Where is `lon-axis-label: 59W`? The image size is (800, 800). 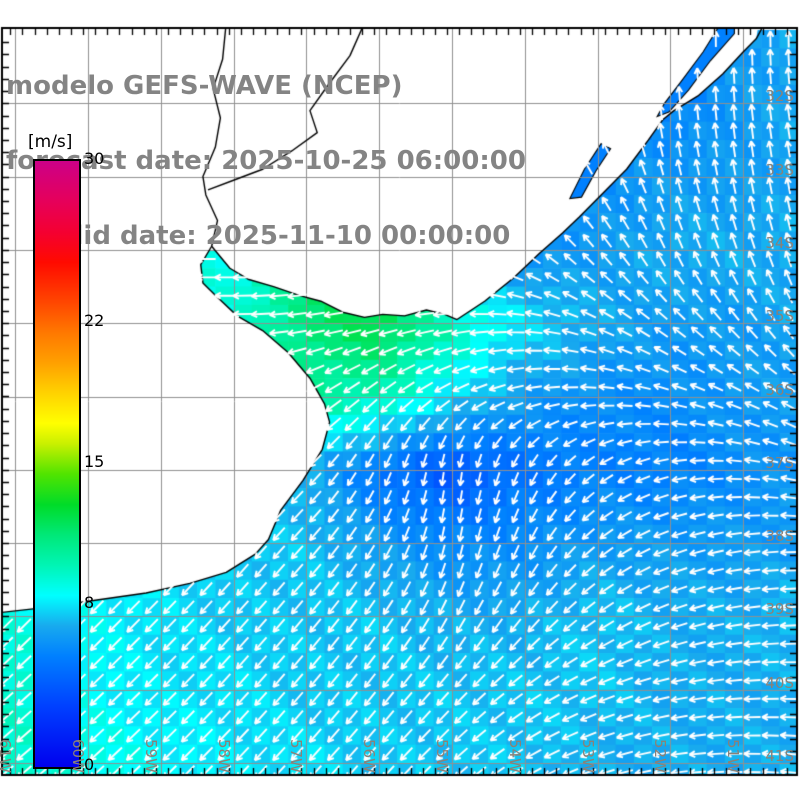 lon-axis-label: 59W is located at coordinates (150, 756).